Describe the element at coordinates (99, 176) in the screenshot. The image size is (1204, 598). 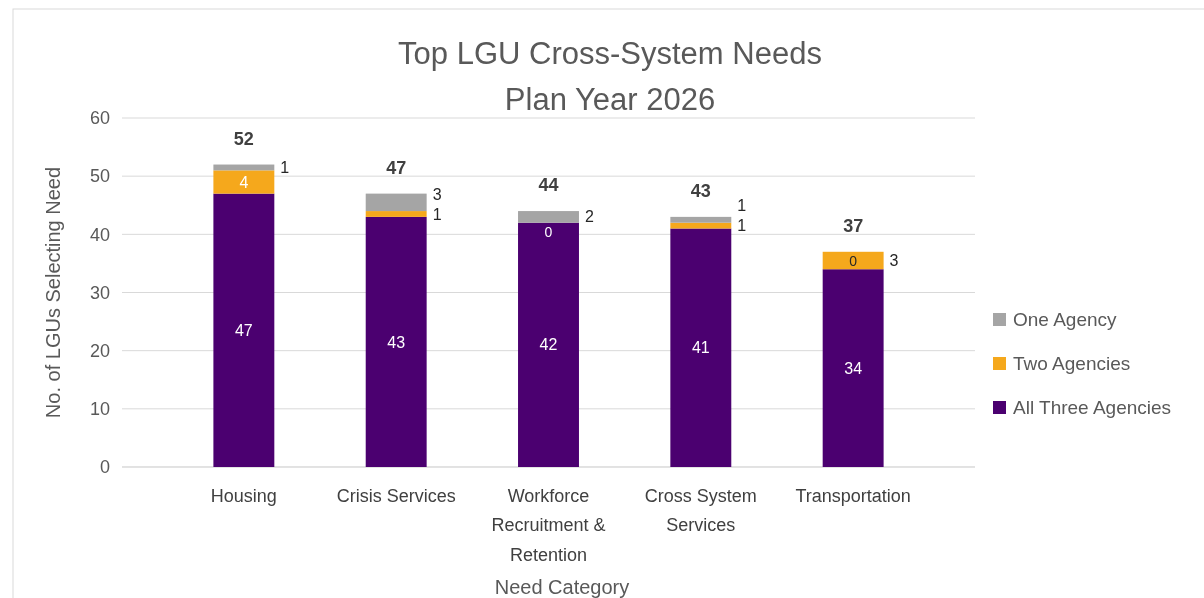
I see `y-tick-label: 50` at that location.